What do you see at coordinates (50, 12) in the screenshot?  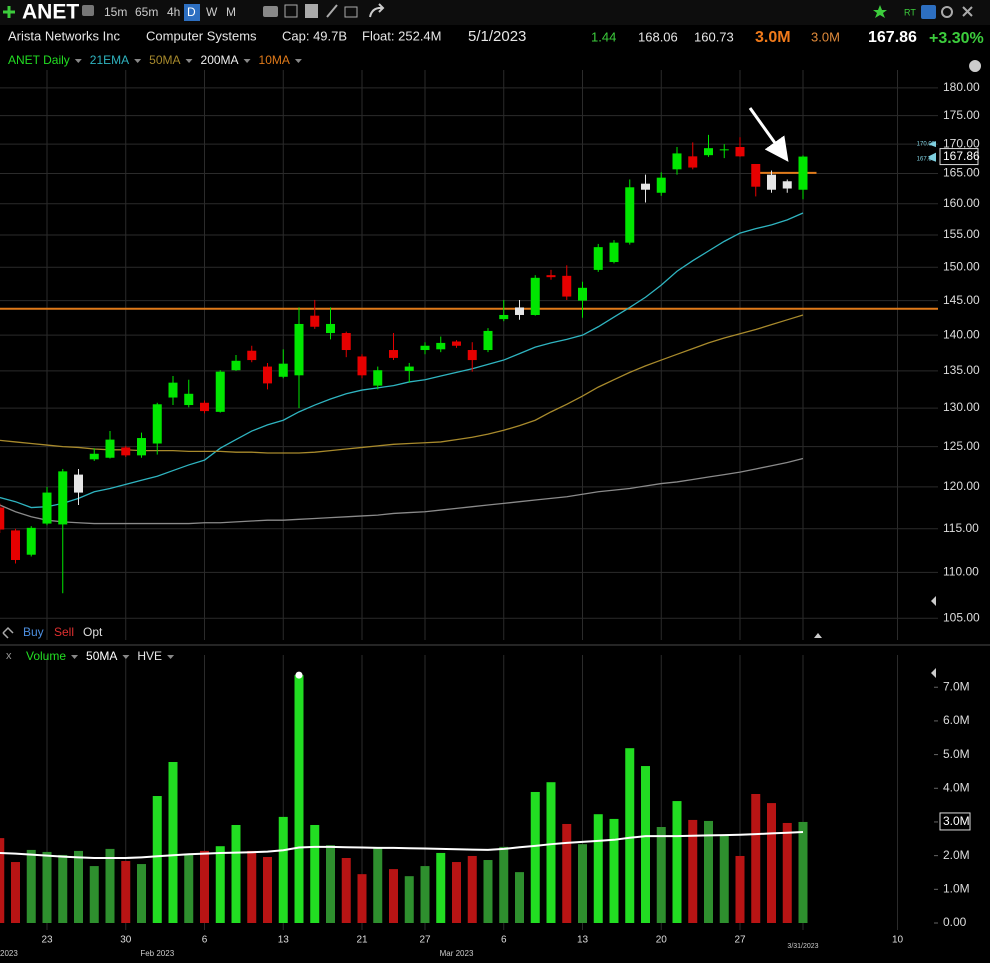 I see `symbol: ANET` at bounding box center [50, 12].